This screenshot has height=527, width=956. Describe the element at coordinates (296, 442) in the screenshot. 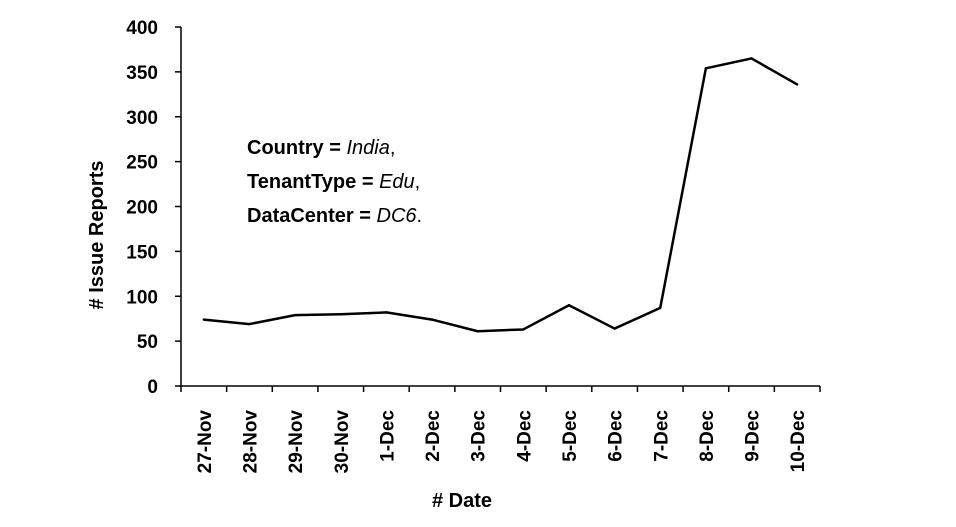

I see `x-tick-label: 29-Nov` at that location.